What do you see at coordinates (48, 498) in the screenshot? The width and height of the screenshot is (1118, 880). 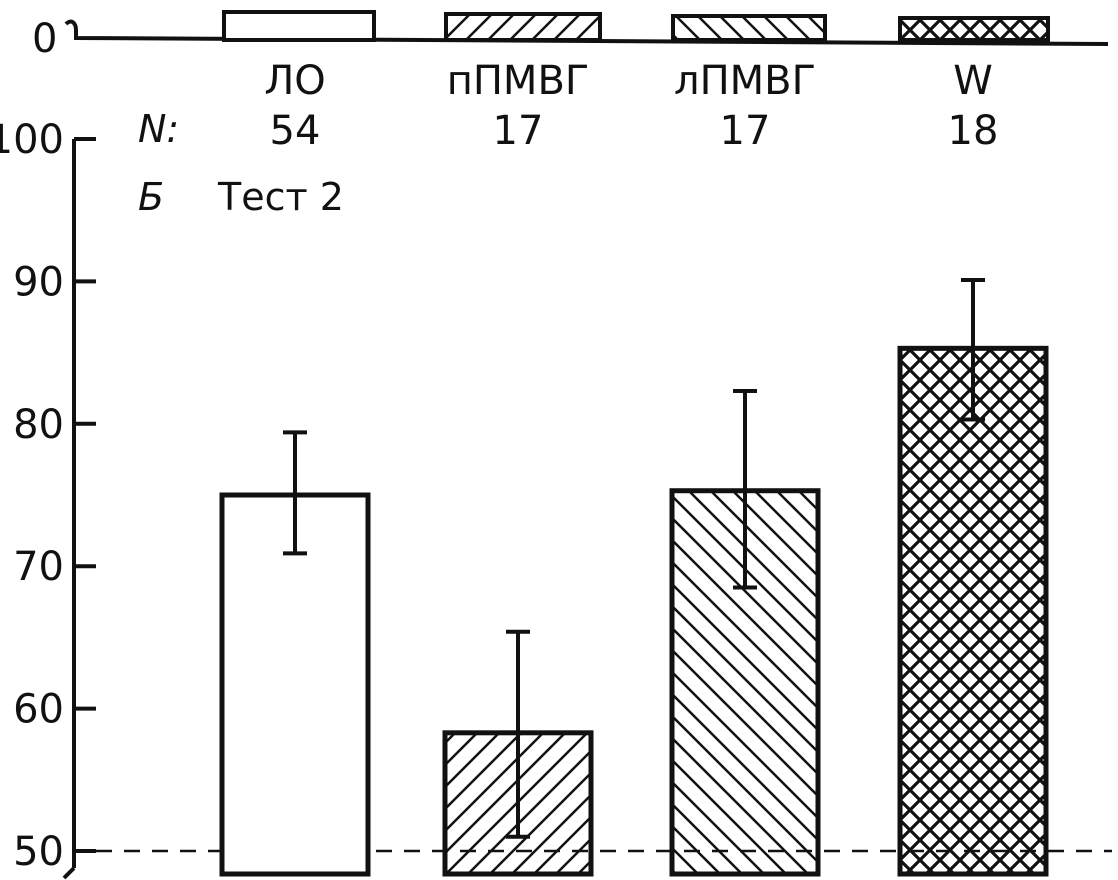 I see `y-axis: 50 60 70 80 90 100` at bounding box center [48, 498].